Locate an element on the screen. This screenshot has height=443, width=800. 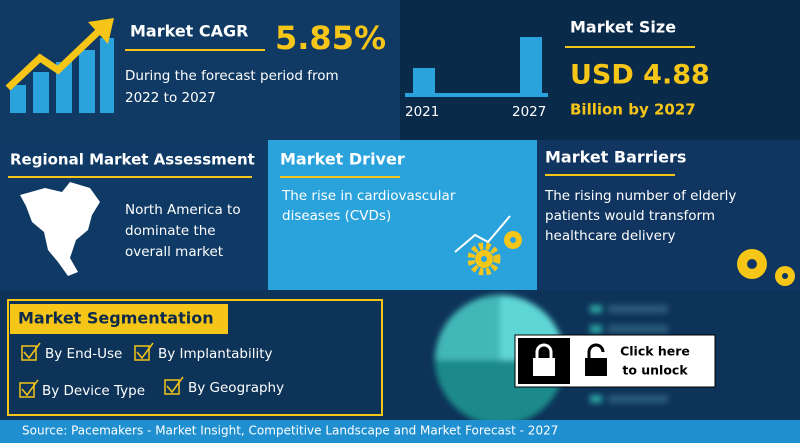
size-title: Market Size is located at coordinates (623, 27).